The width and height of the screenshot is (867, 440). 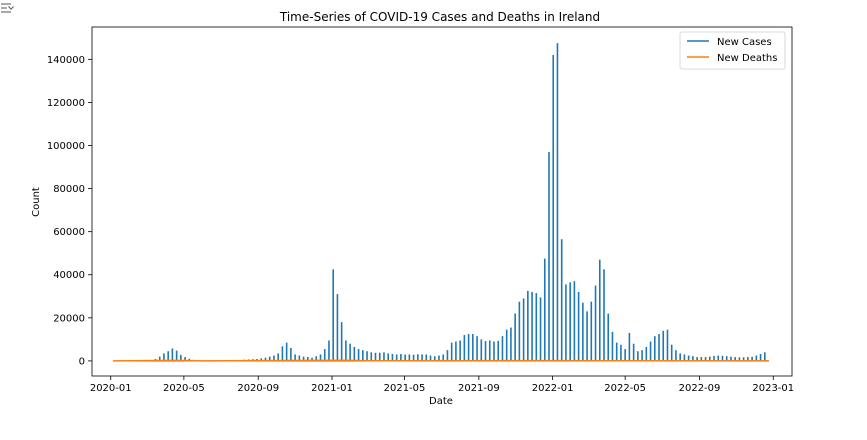 What do you see at coordinates (479, 388) in the screenshot?
I see `x-tick-label: 2021-09` at bounding box center [479, 388].